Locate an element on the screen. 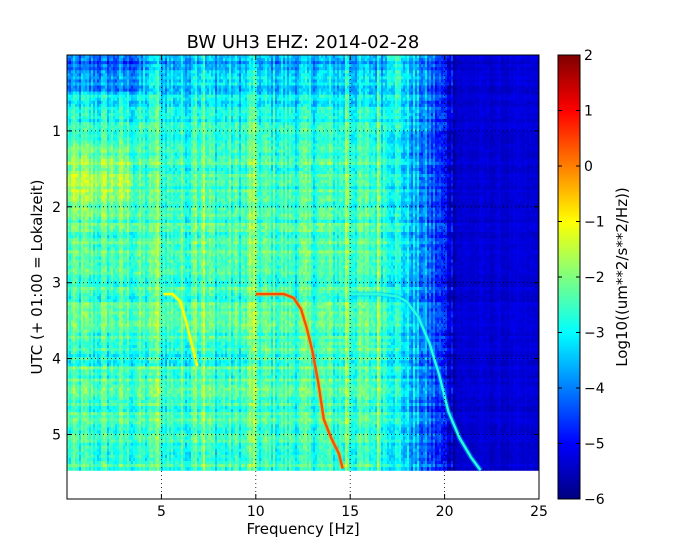  x-tick-label: 10 is located at coordinates (256, 512).